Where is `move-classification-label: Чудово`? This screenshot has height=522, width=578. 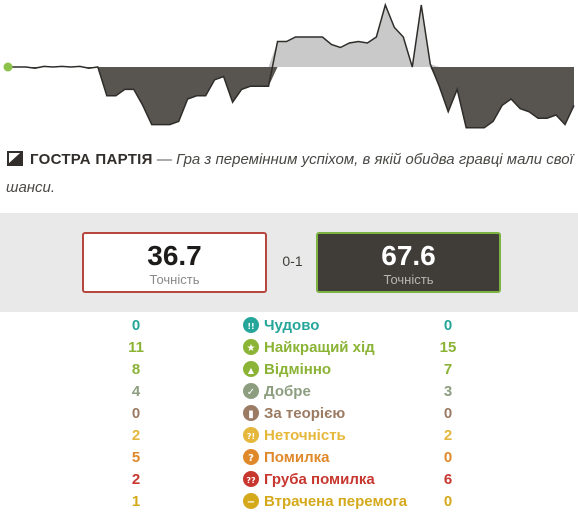
move-classification-label: Чудово is located at coordinates (292, 325).